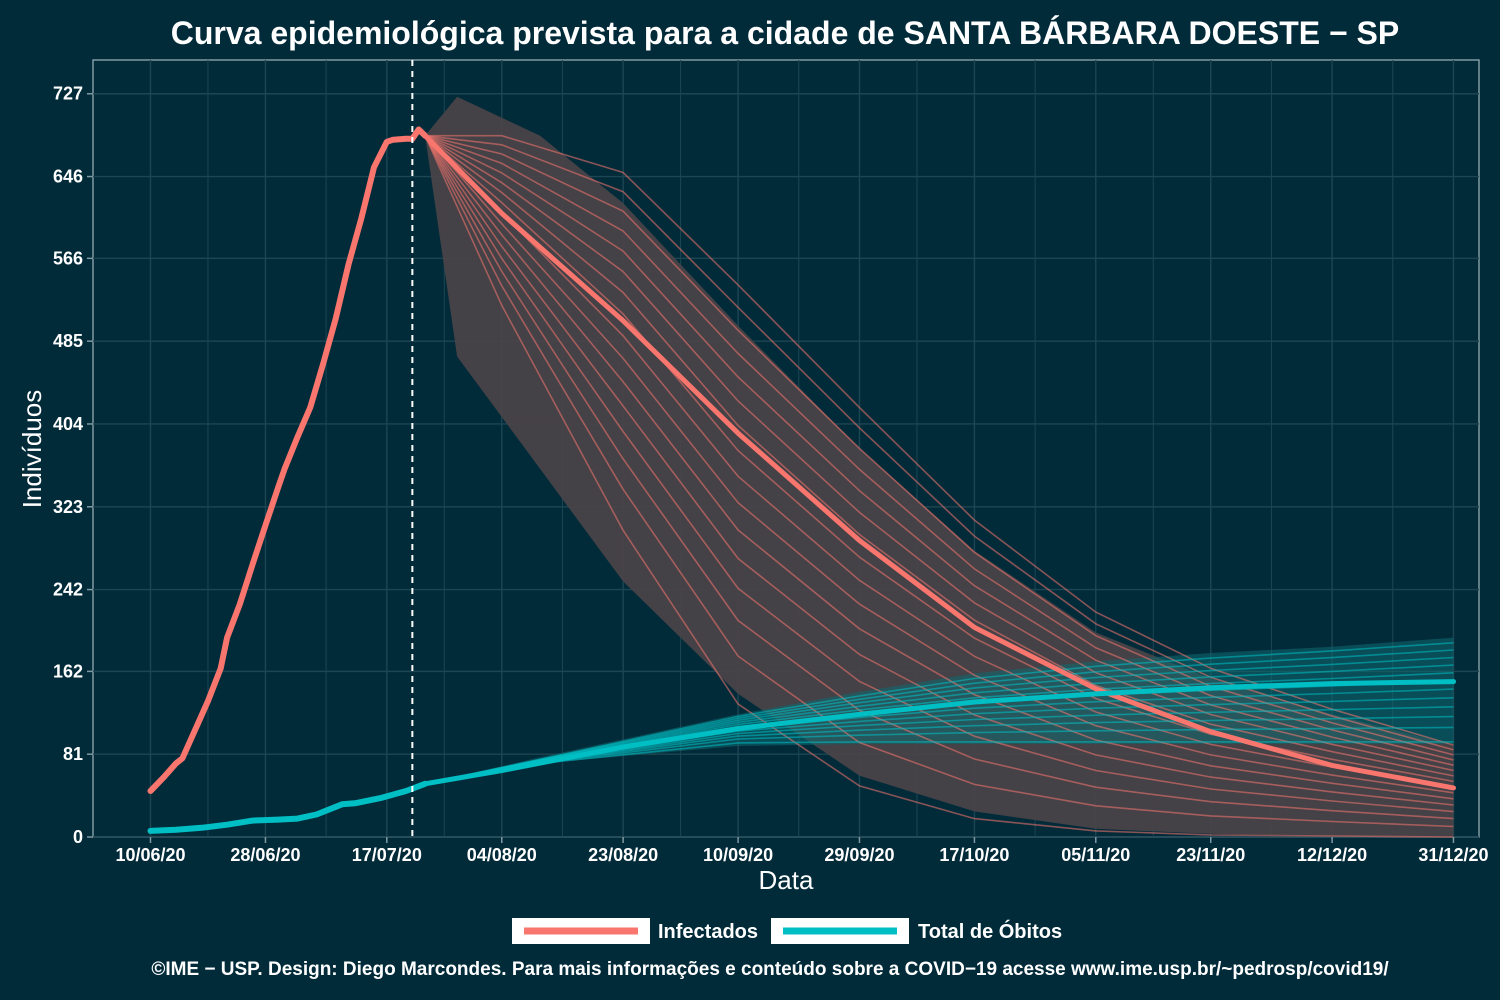  Describe the element at coordinates (68, 590) in the screenshot. I see `y-tick-label: 242` at that location.